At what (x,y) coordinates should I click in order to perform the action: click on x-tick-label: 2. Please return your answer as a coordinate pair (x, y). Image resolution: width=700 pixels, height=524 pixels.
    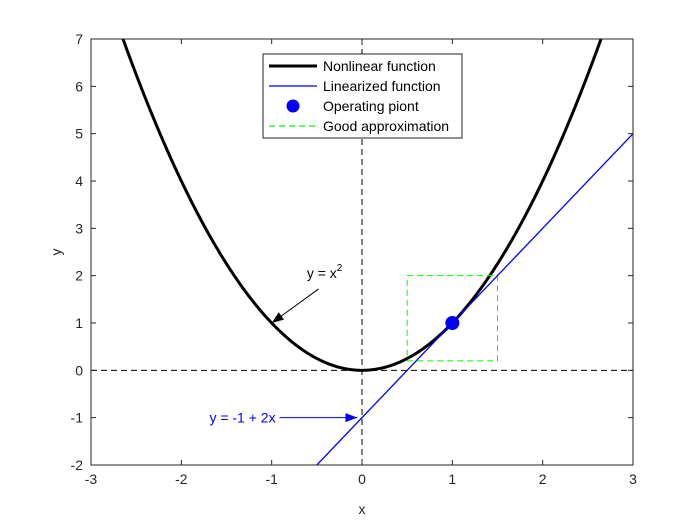
    Looking at the image, I should click on (543, 479).